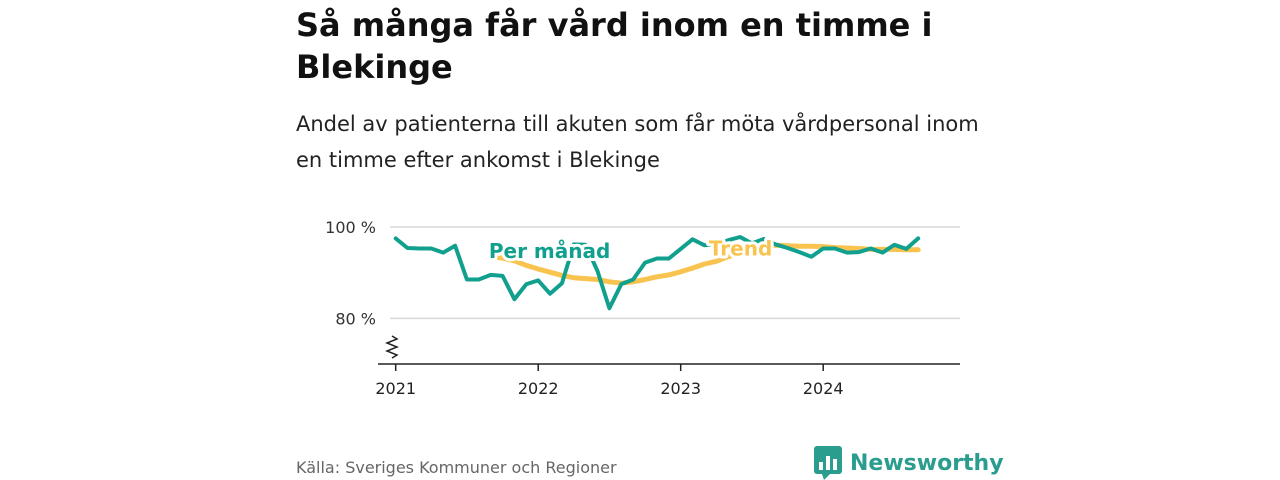 This screenshot has height=480, width=1280. What do you see at coordinates (350, 227) in the screenshot?
I see `y-tick-label-1: 100 %` at bounding box center [350, 227].